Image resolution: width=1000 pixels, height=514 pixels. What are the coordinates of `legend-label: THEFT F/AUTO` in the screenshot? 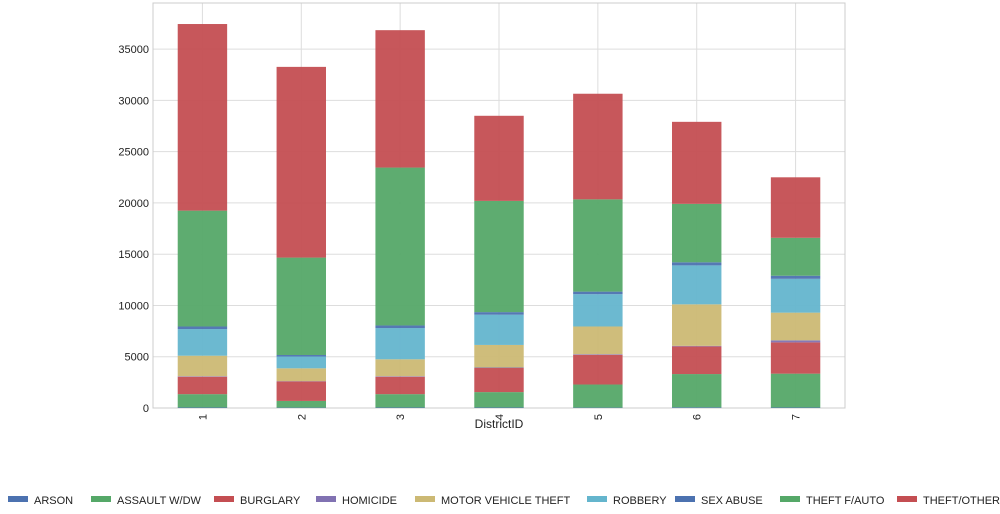 It's located at (845, 501).